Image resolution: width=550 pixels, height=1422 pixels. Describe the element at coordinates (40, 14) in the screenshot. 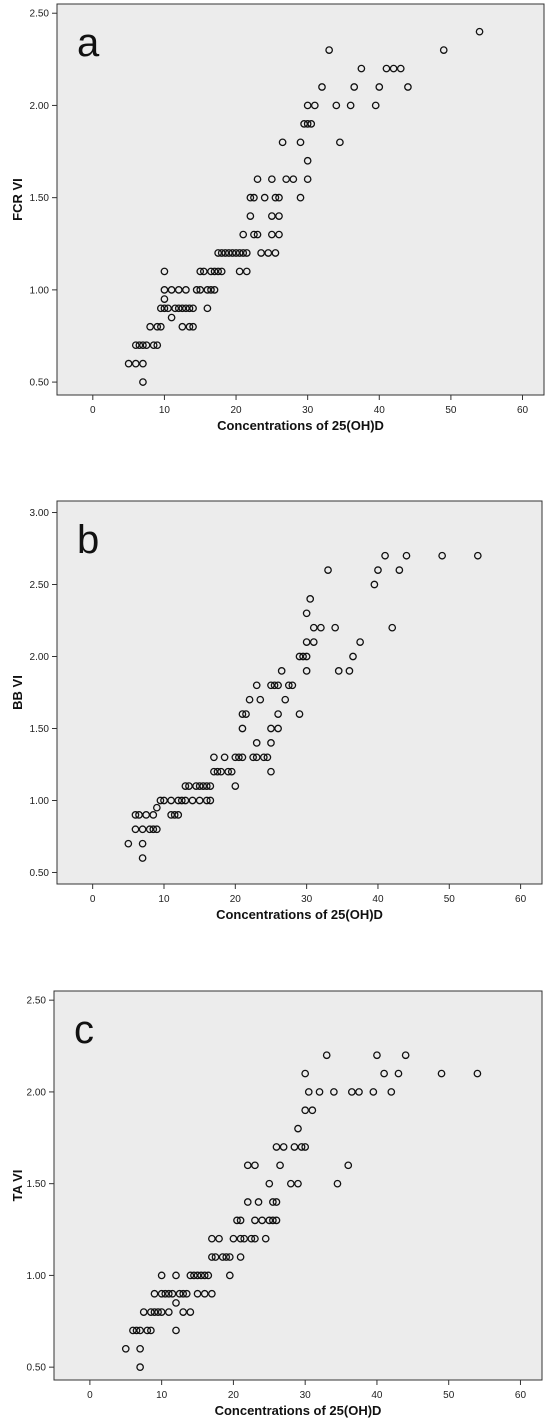

I see `y-tick-label: 2.50` at that location.